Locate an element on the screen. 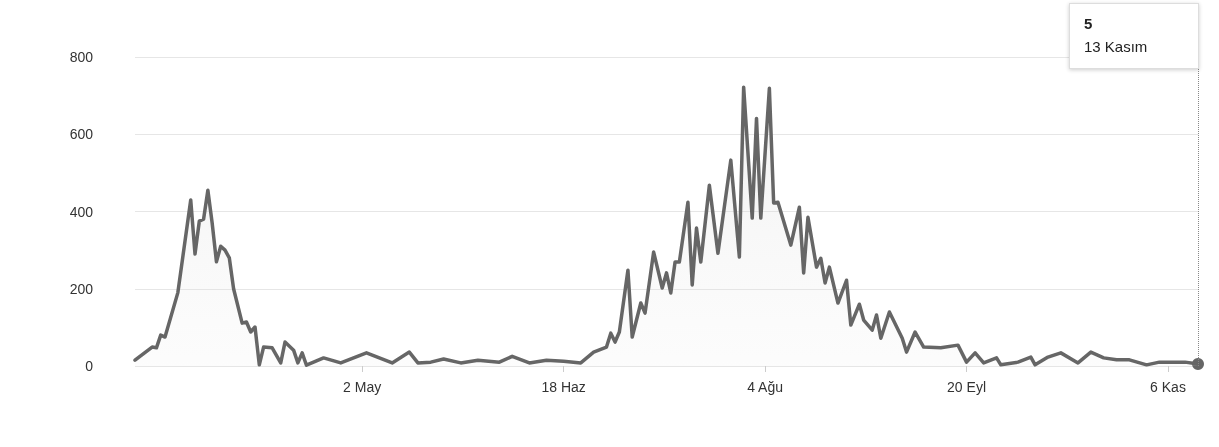 This screenshot has width=1219, height=447. x-tick-label: 2 May is located at coordinates (362, 387).